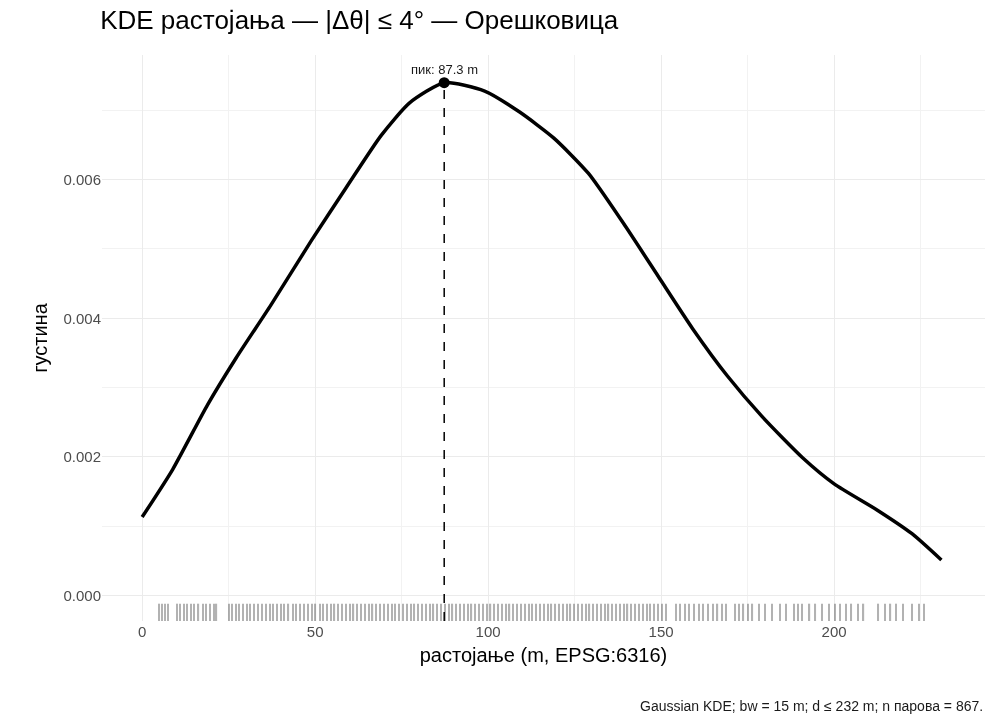  Describe the element at coordinates (82, 318) in the screenshot. I see `y-tick-label: 0.004` at that location.